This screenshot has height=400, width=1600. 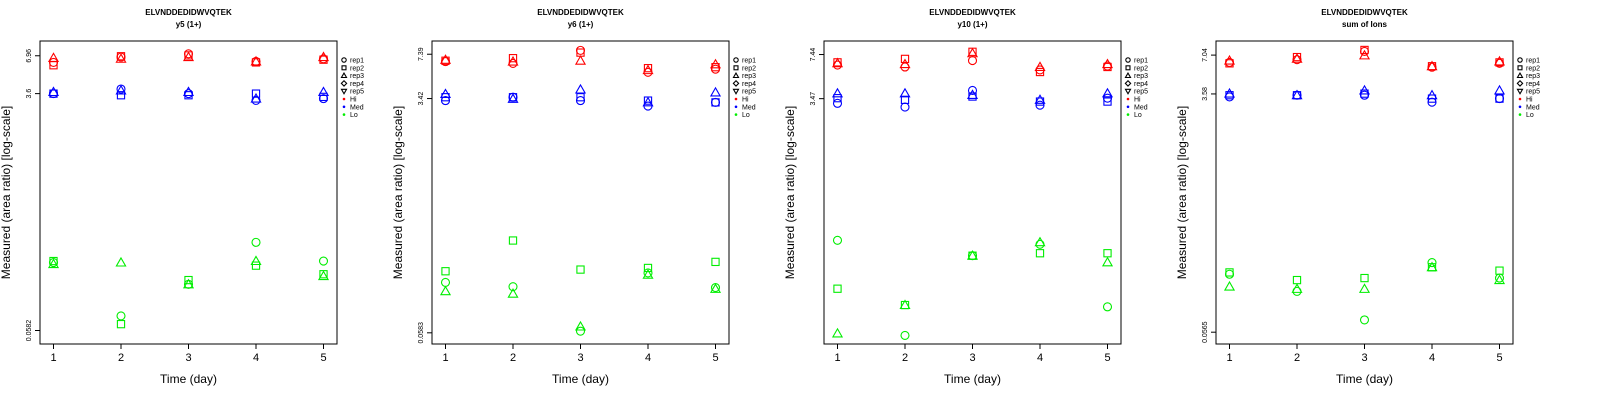 What do you see at coordinates (421, 99) in the screenshot?
I see `y-tick-label: 3.42` at bounding box center [421, 99].